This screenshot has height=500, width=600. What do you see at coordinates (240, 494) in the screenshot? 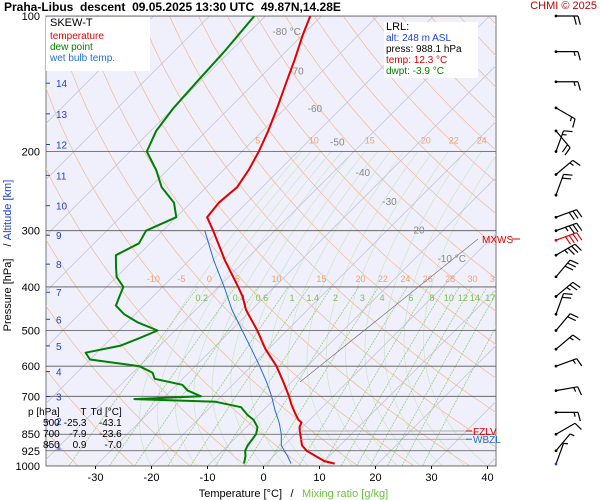
I see `x-axis-title: Temperature [°C]` at bounding box center [240, 494].